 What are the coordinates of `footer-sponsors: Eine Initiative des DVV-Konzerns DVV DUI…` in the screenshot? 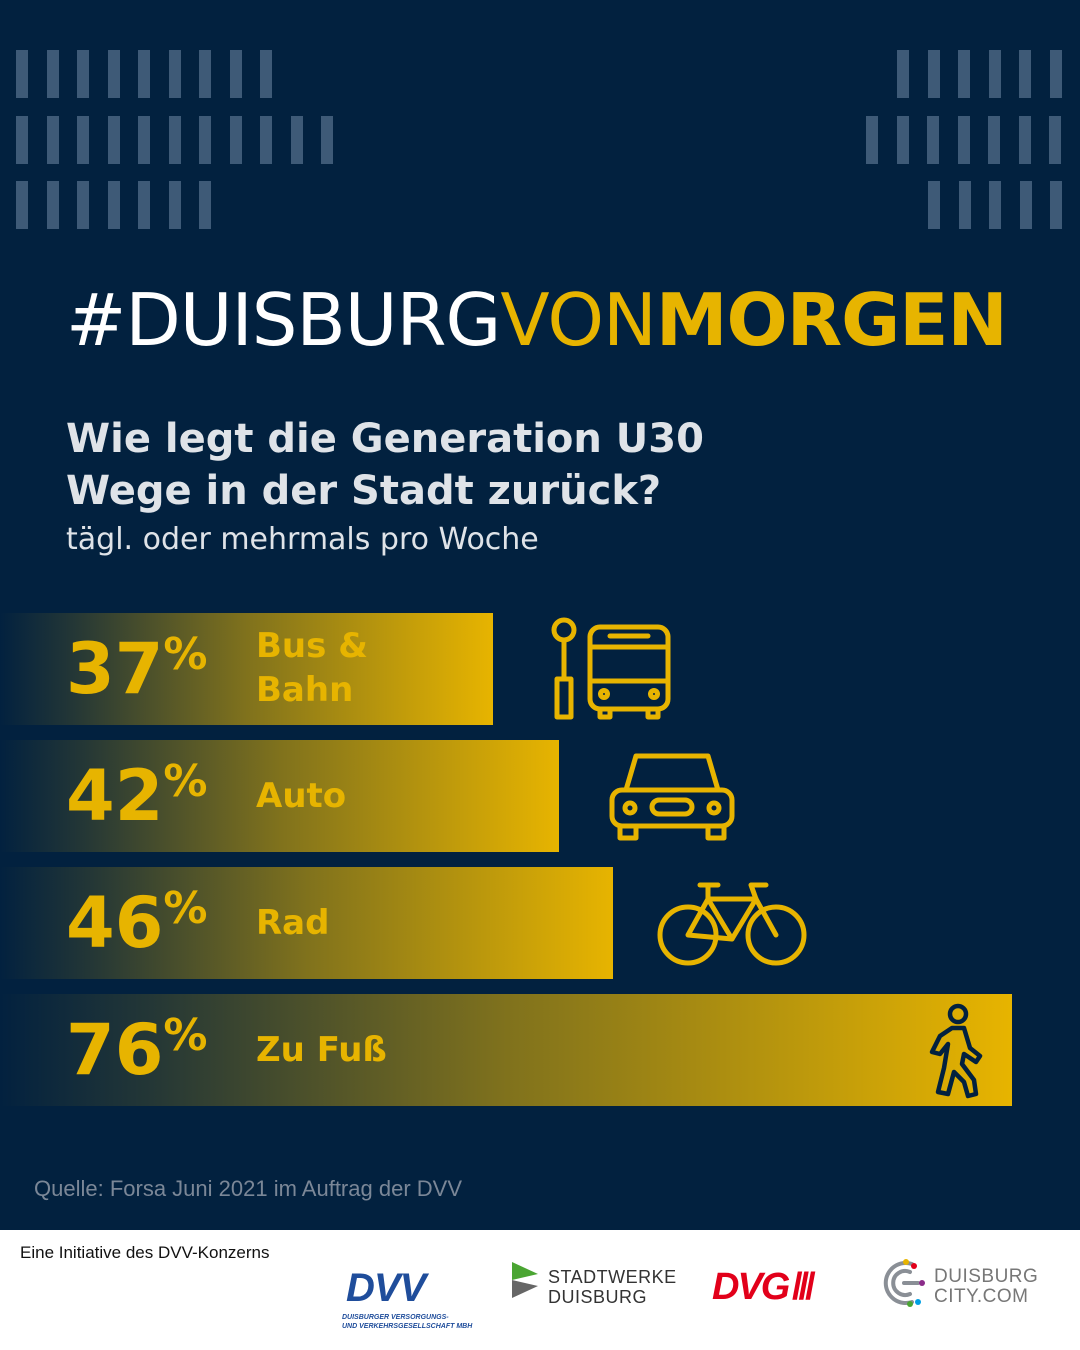 It's located at (540, 1290).